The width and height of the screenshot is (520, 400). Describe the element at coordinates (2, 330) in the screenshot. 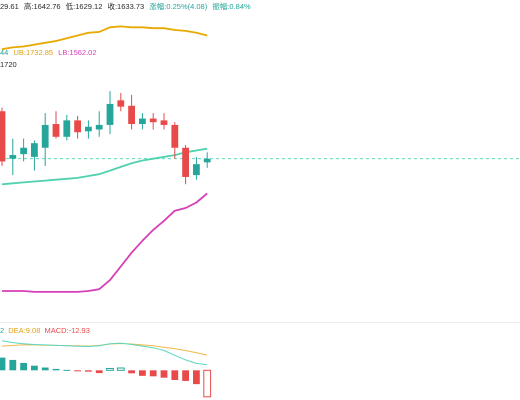

I see `macd-dif-text: 2` at that location.